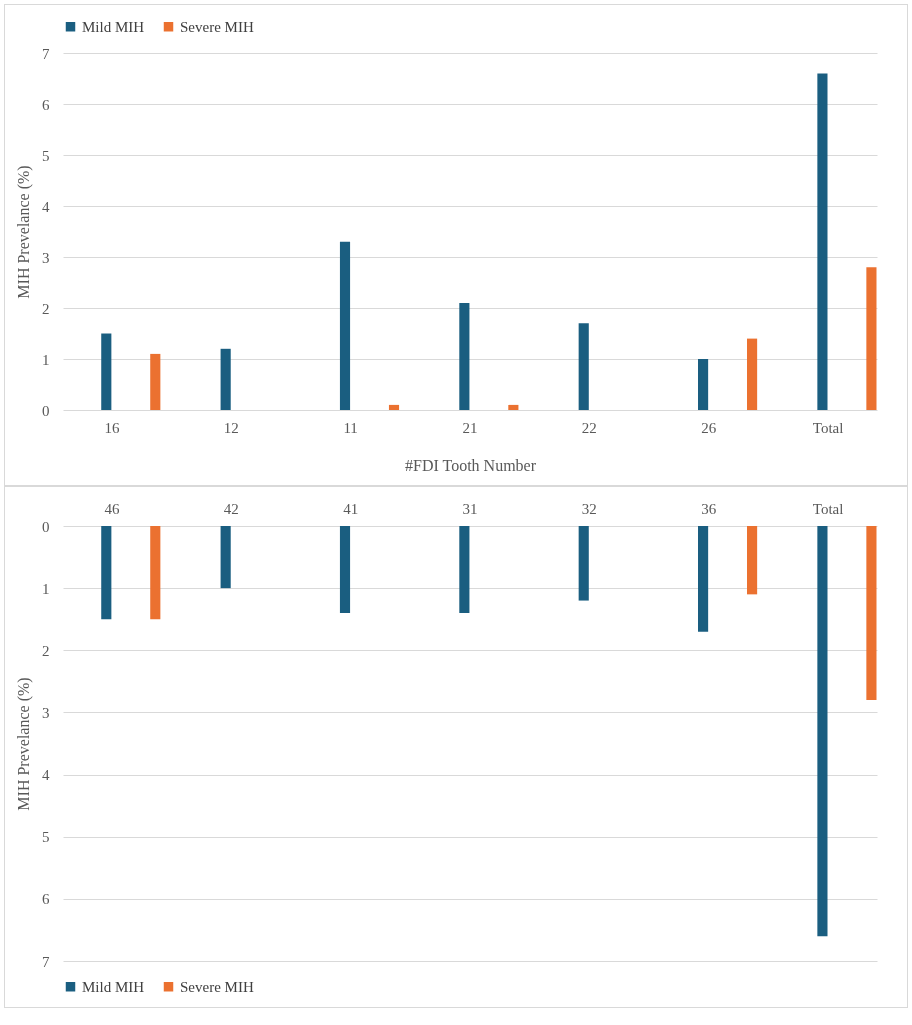 The height and width of the screenshot is (1025, 912). Describe the element at coordinates (589, 427) in the screenshot. I see `x-tick-label: 22` at that location.